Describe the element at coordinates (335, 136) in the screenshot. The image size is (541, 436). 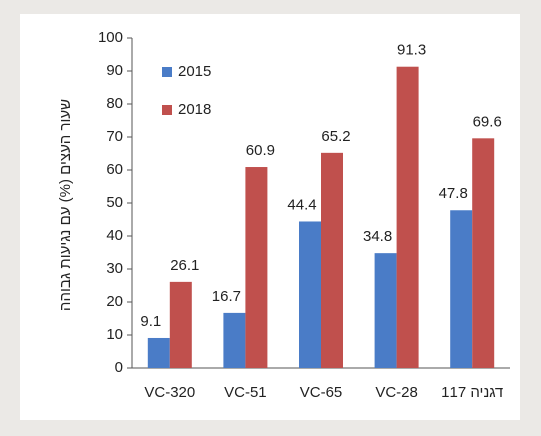
I see `data-label: 65.2` at that location.